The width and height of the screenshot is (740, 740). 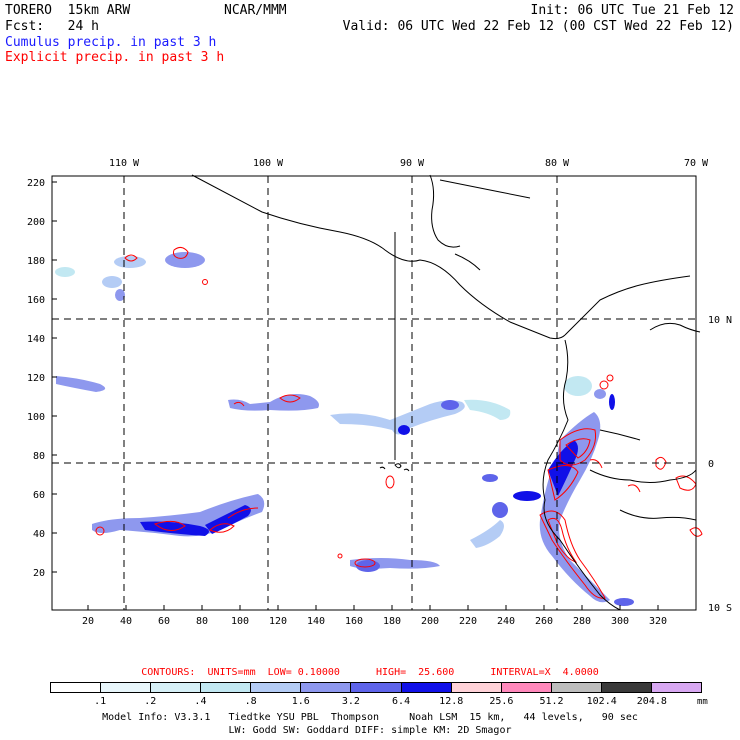 What do you see at coordinates (392, 621) in the screenshot?
I see `x-tick-label: 180` at bounding box center [392, 621].